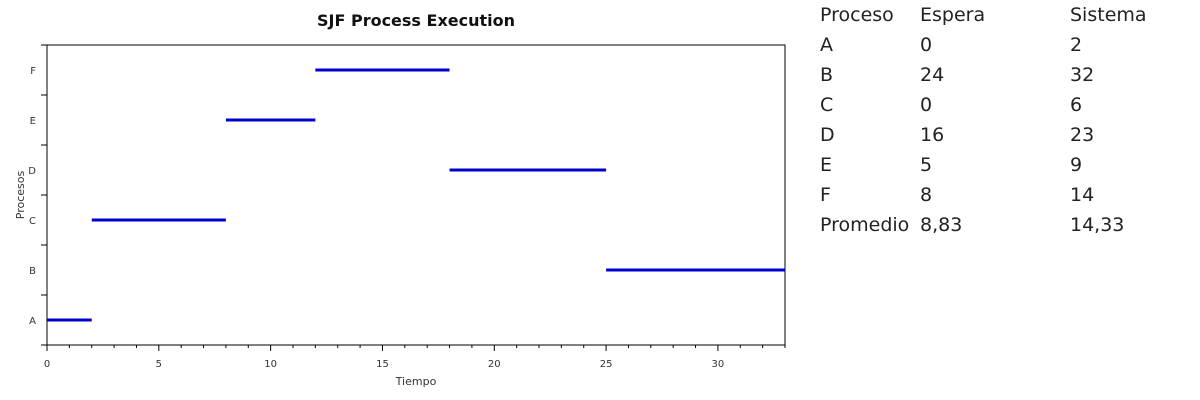  What do you see at coordinates (857, 15) in the screenshot?
I see `header-proceso: Proceso` at bounding box center [857, 15].